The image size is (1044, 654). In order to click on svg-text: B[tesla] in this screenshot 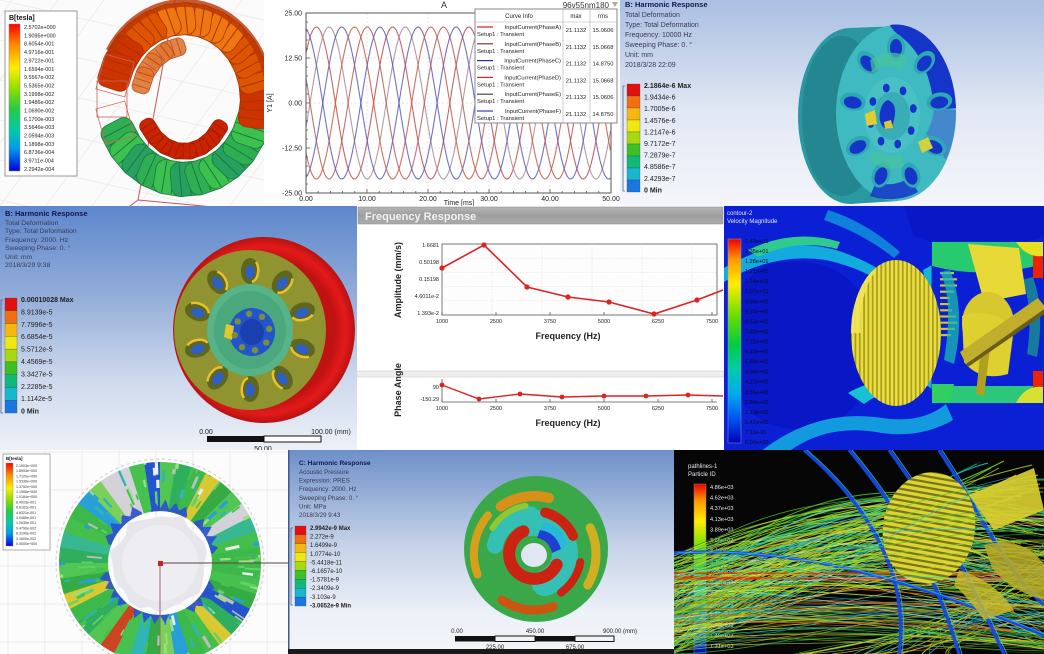, I will do `click(14, 458)`.